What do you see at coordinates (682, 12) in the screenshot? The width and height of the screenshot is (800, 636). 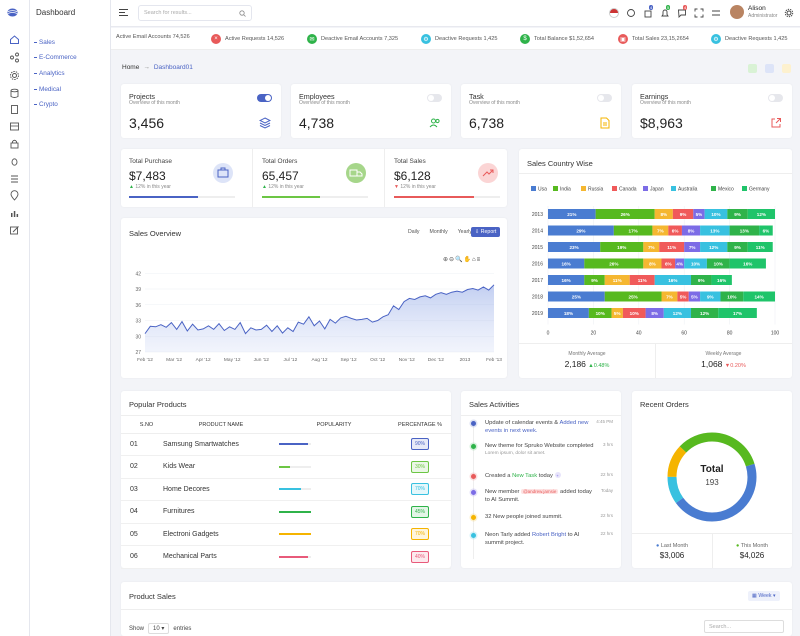 I see `messages-icon: 4` at bounding box center [682, 12].